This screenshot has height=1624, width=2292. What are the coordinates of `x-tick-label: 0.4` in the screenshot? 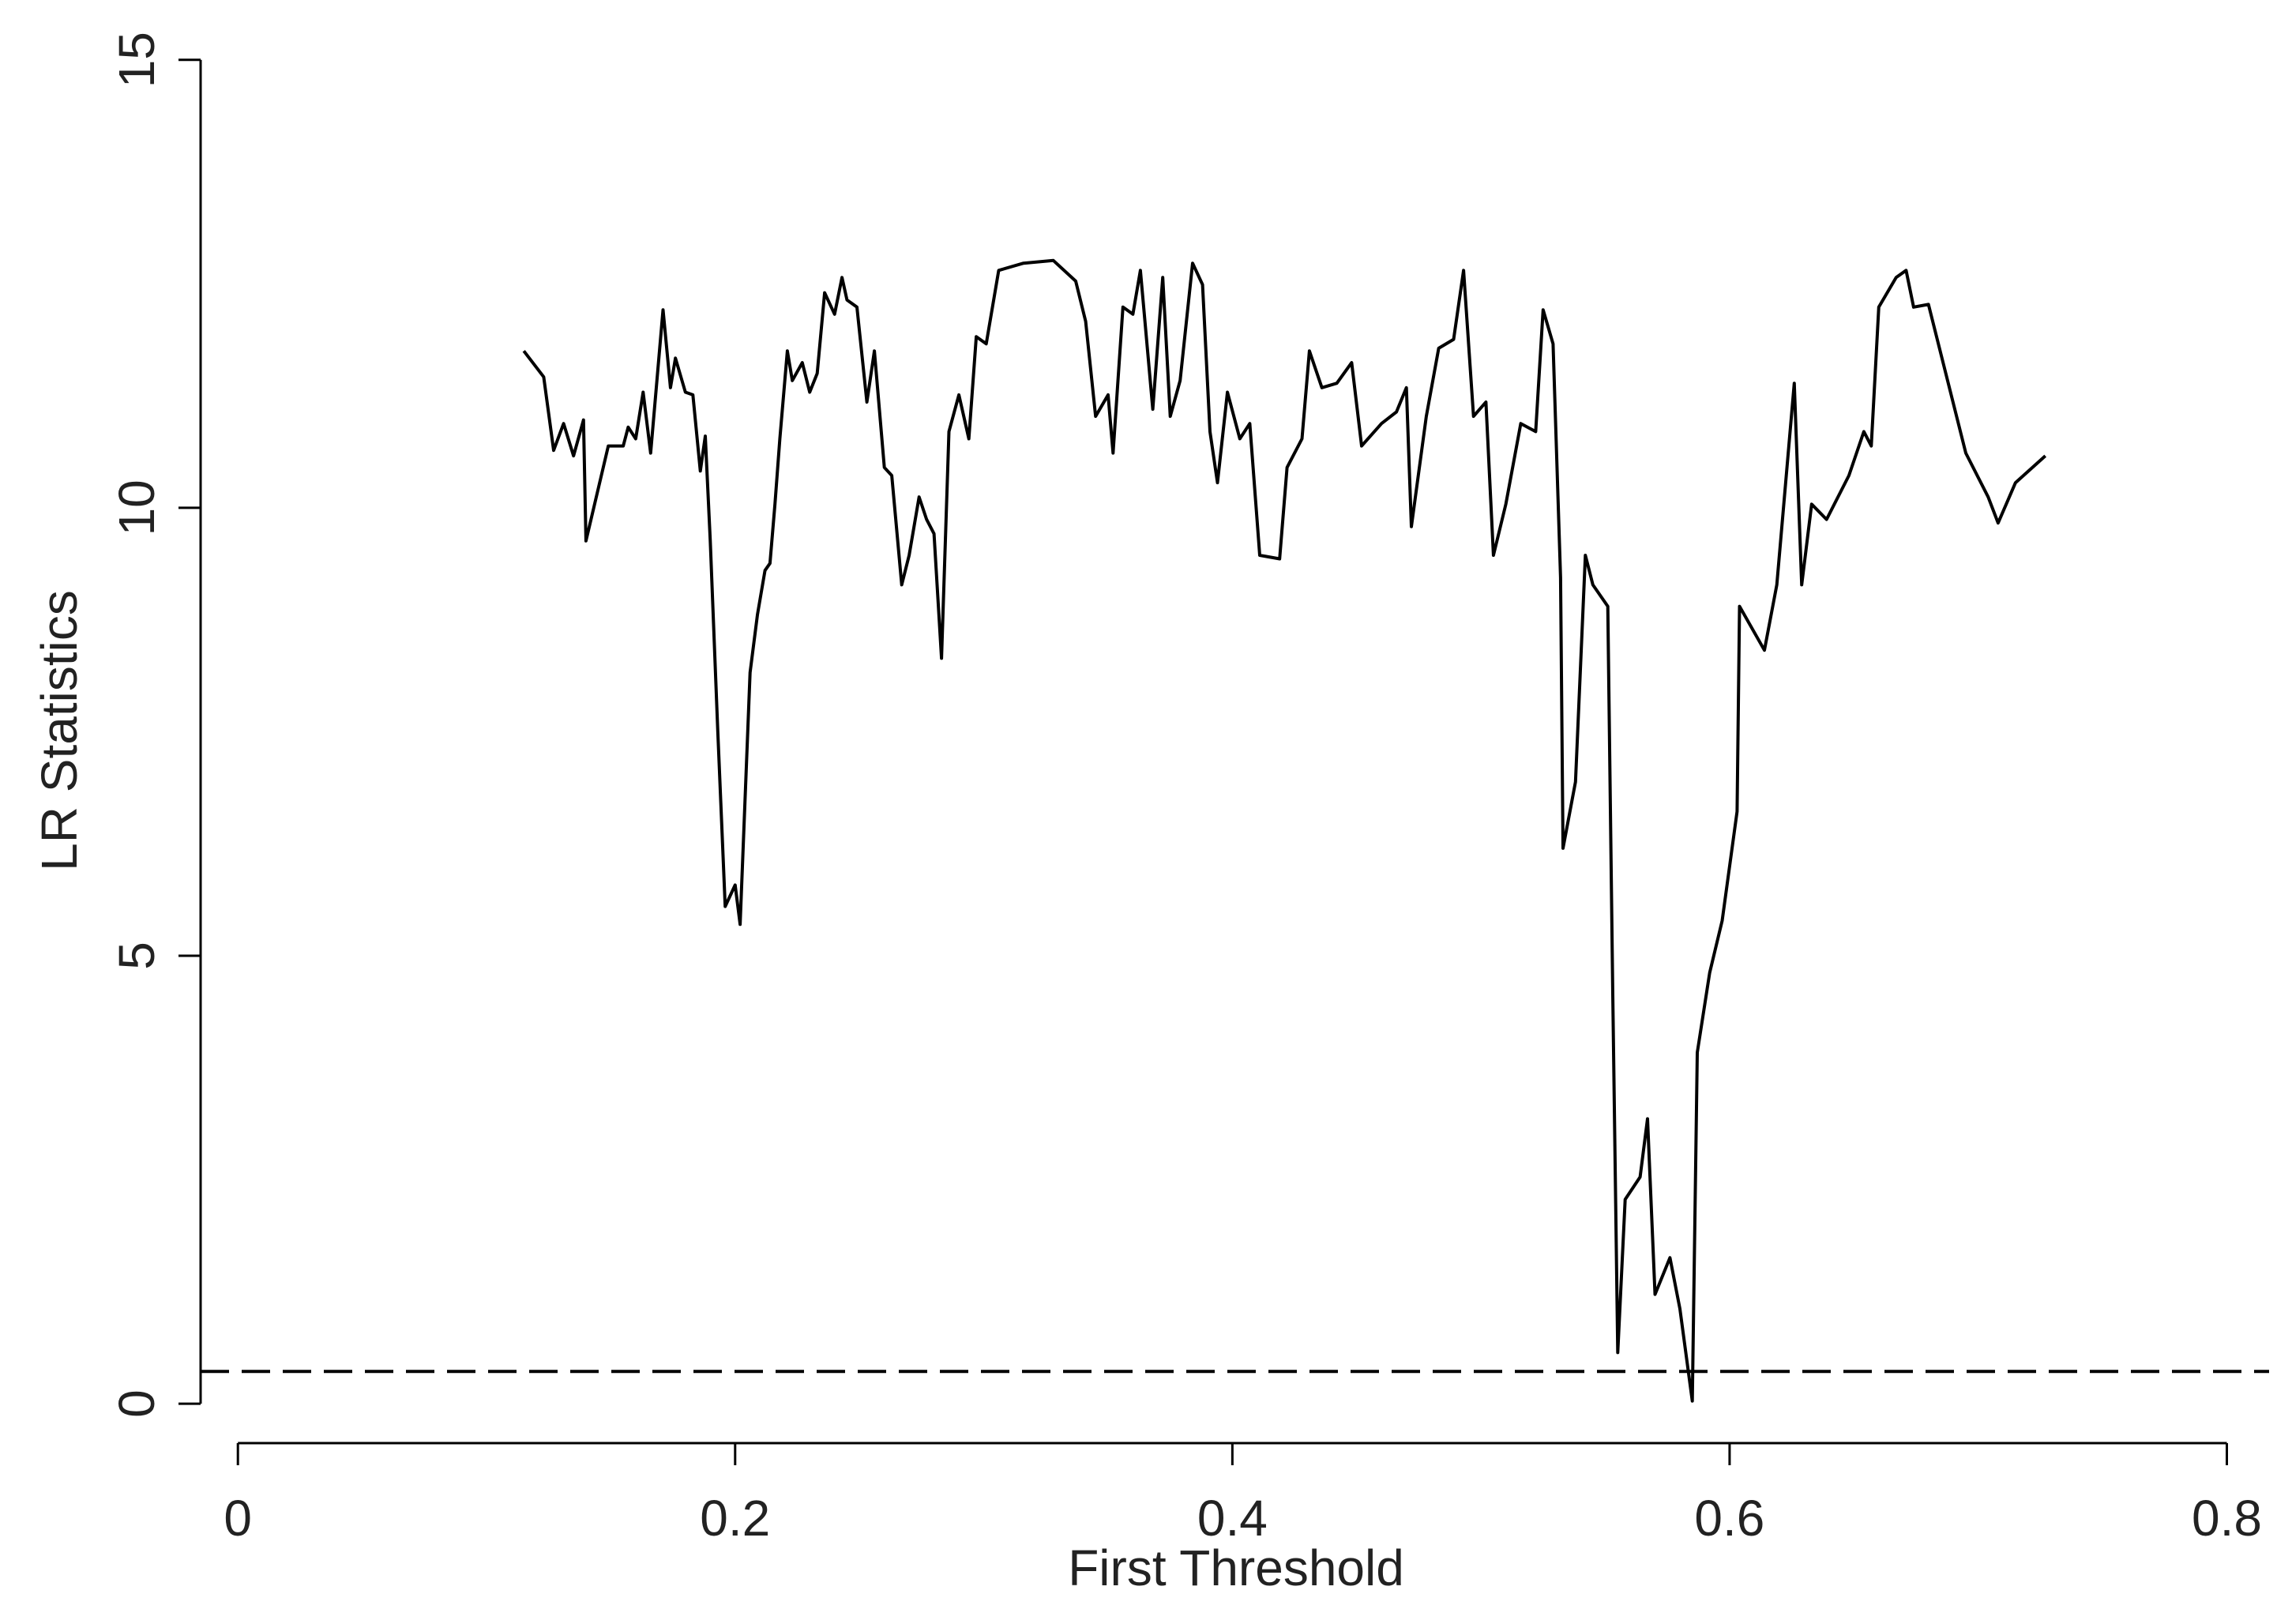 It's located at (1232, 1518).